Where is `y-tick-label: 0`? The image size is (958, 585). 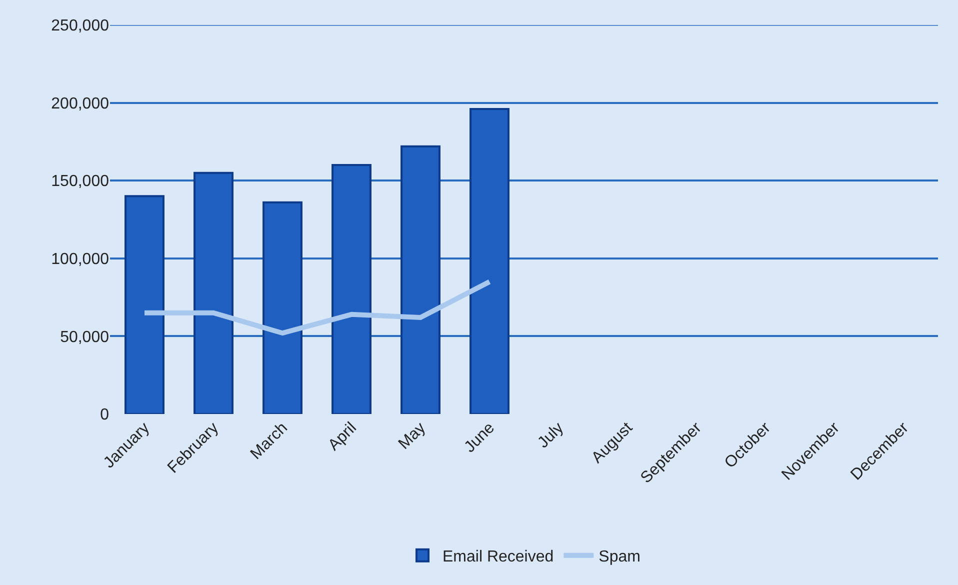
y-tick-label: 0 is located at coordinates (105, 415).